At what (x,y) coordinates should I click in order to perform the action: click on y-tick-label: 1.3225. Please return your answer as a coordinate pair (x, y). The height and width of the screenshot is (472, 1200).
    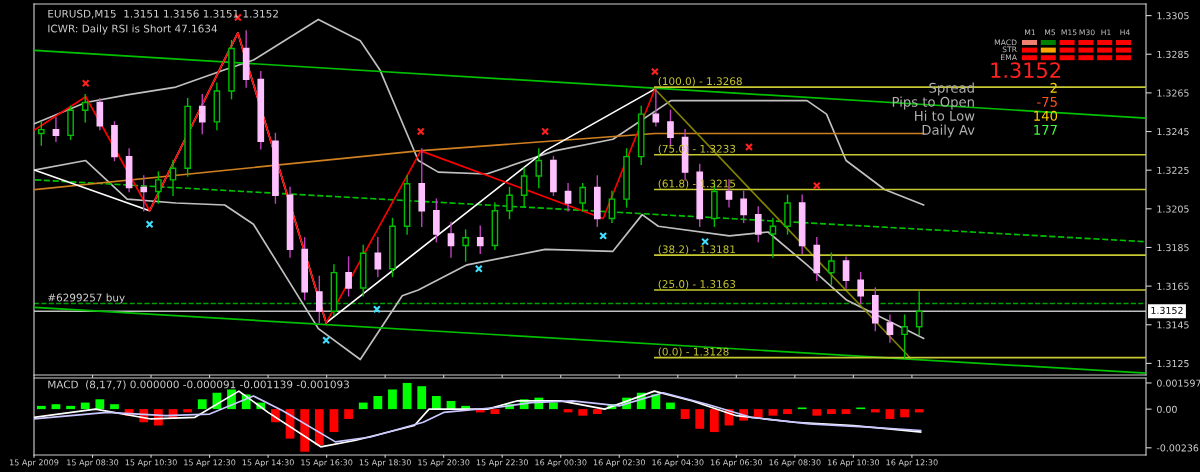
    Looking at the image, I should click on (1173, 170).